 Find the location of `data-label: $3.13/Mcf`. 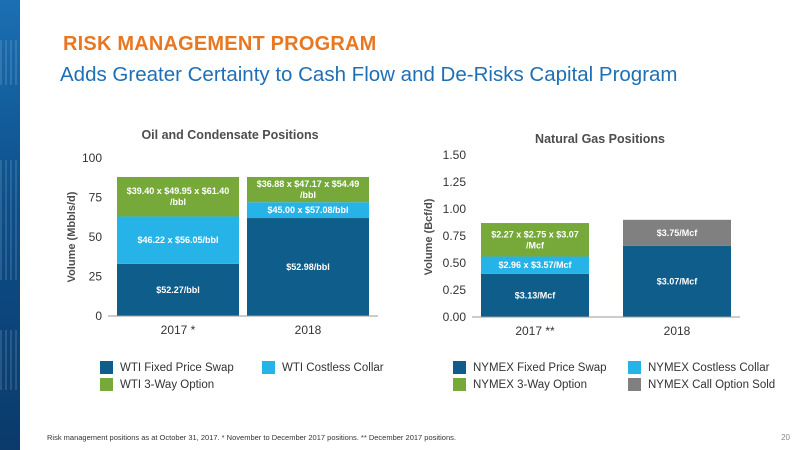

data-label: $3.13/Mcf is located at coordinates (536, 295).